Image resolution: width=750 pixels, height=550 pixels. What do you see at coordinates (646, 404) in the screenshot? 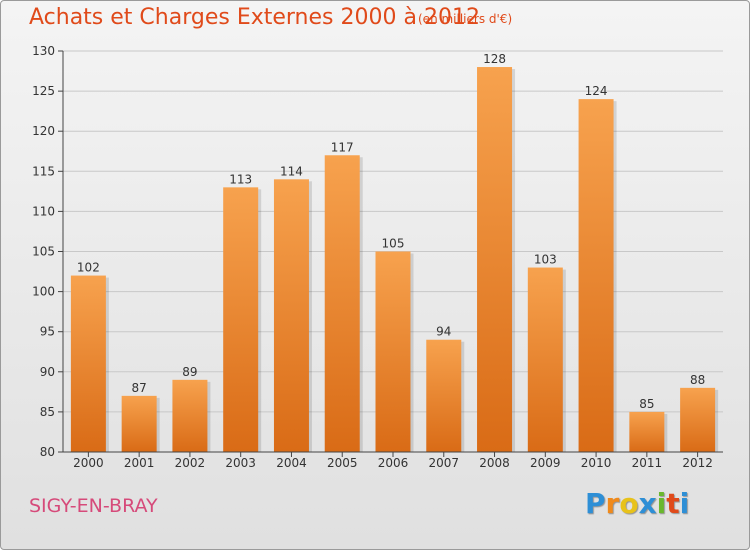
I see `bar-value-label: 85` at bounding box center [646, 404].